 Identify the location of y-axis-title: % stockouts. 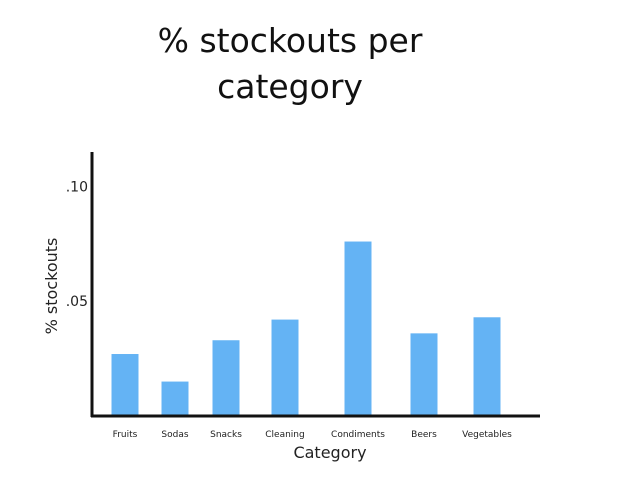
(51, 286).